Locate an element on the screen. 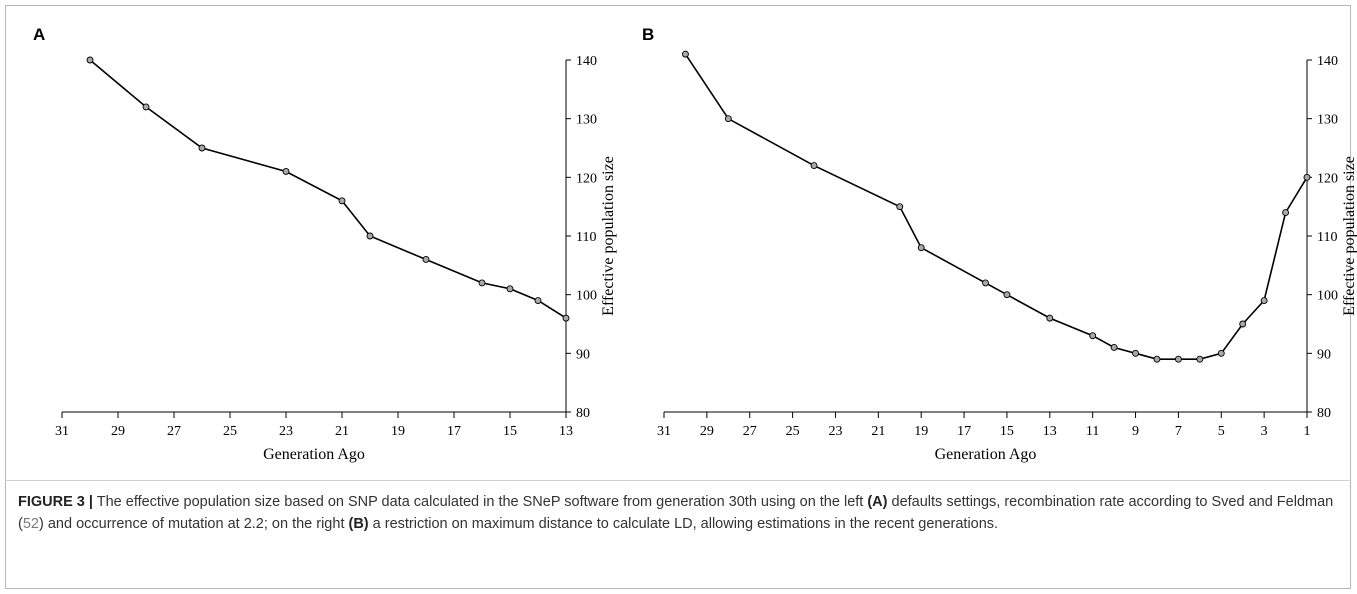 The image size is (1357, 594). panel-a-x-tick-label: 27 is located at coordinates (174, 431).